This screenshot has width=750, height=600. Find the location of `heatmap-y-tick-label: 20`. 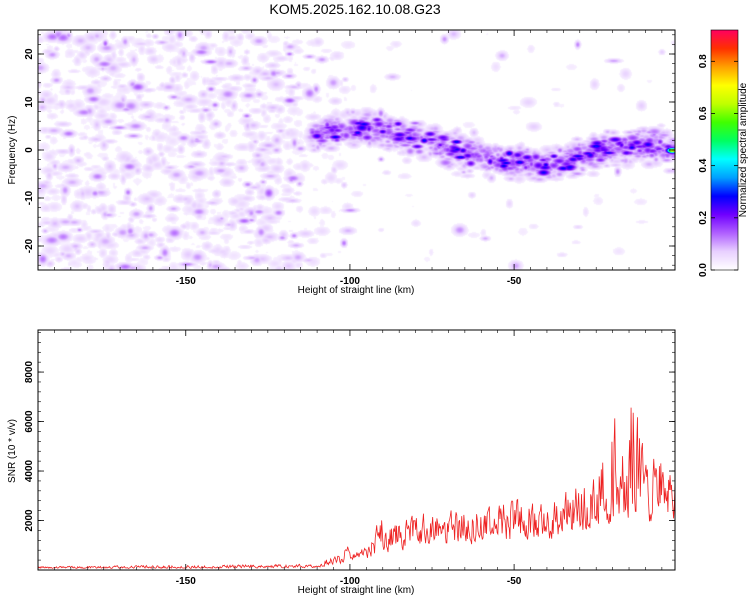

heatmap-y-tick-label: 20 is located at coordinates (29, 54).